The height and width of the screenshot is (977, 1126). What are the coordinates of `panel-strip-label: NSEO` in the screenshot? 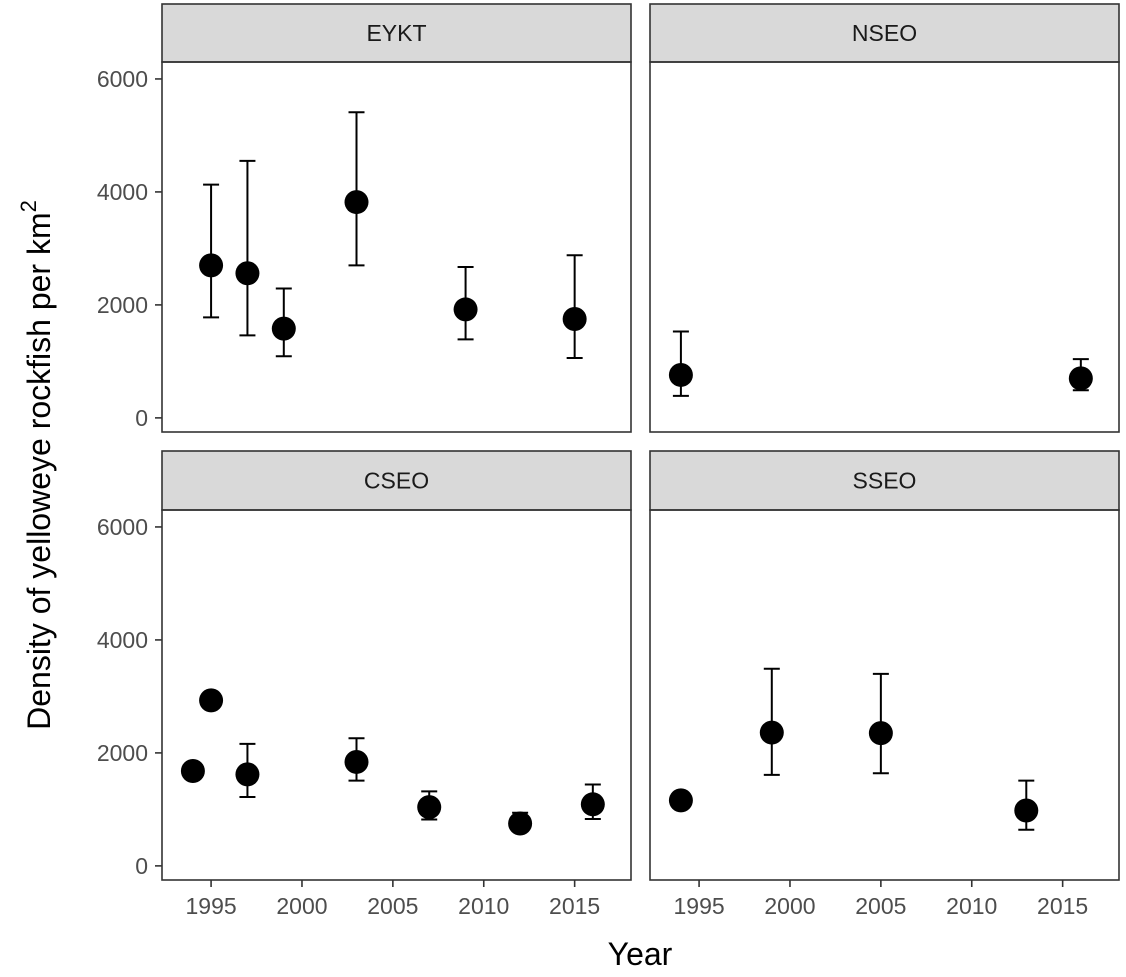 It's located at (884, 33).